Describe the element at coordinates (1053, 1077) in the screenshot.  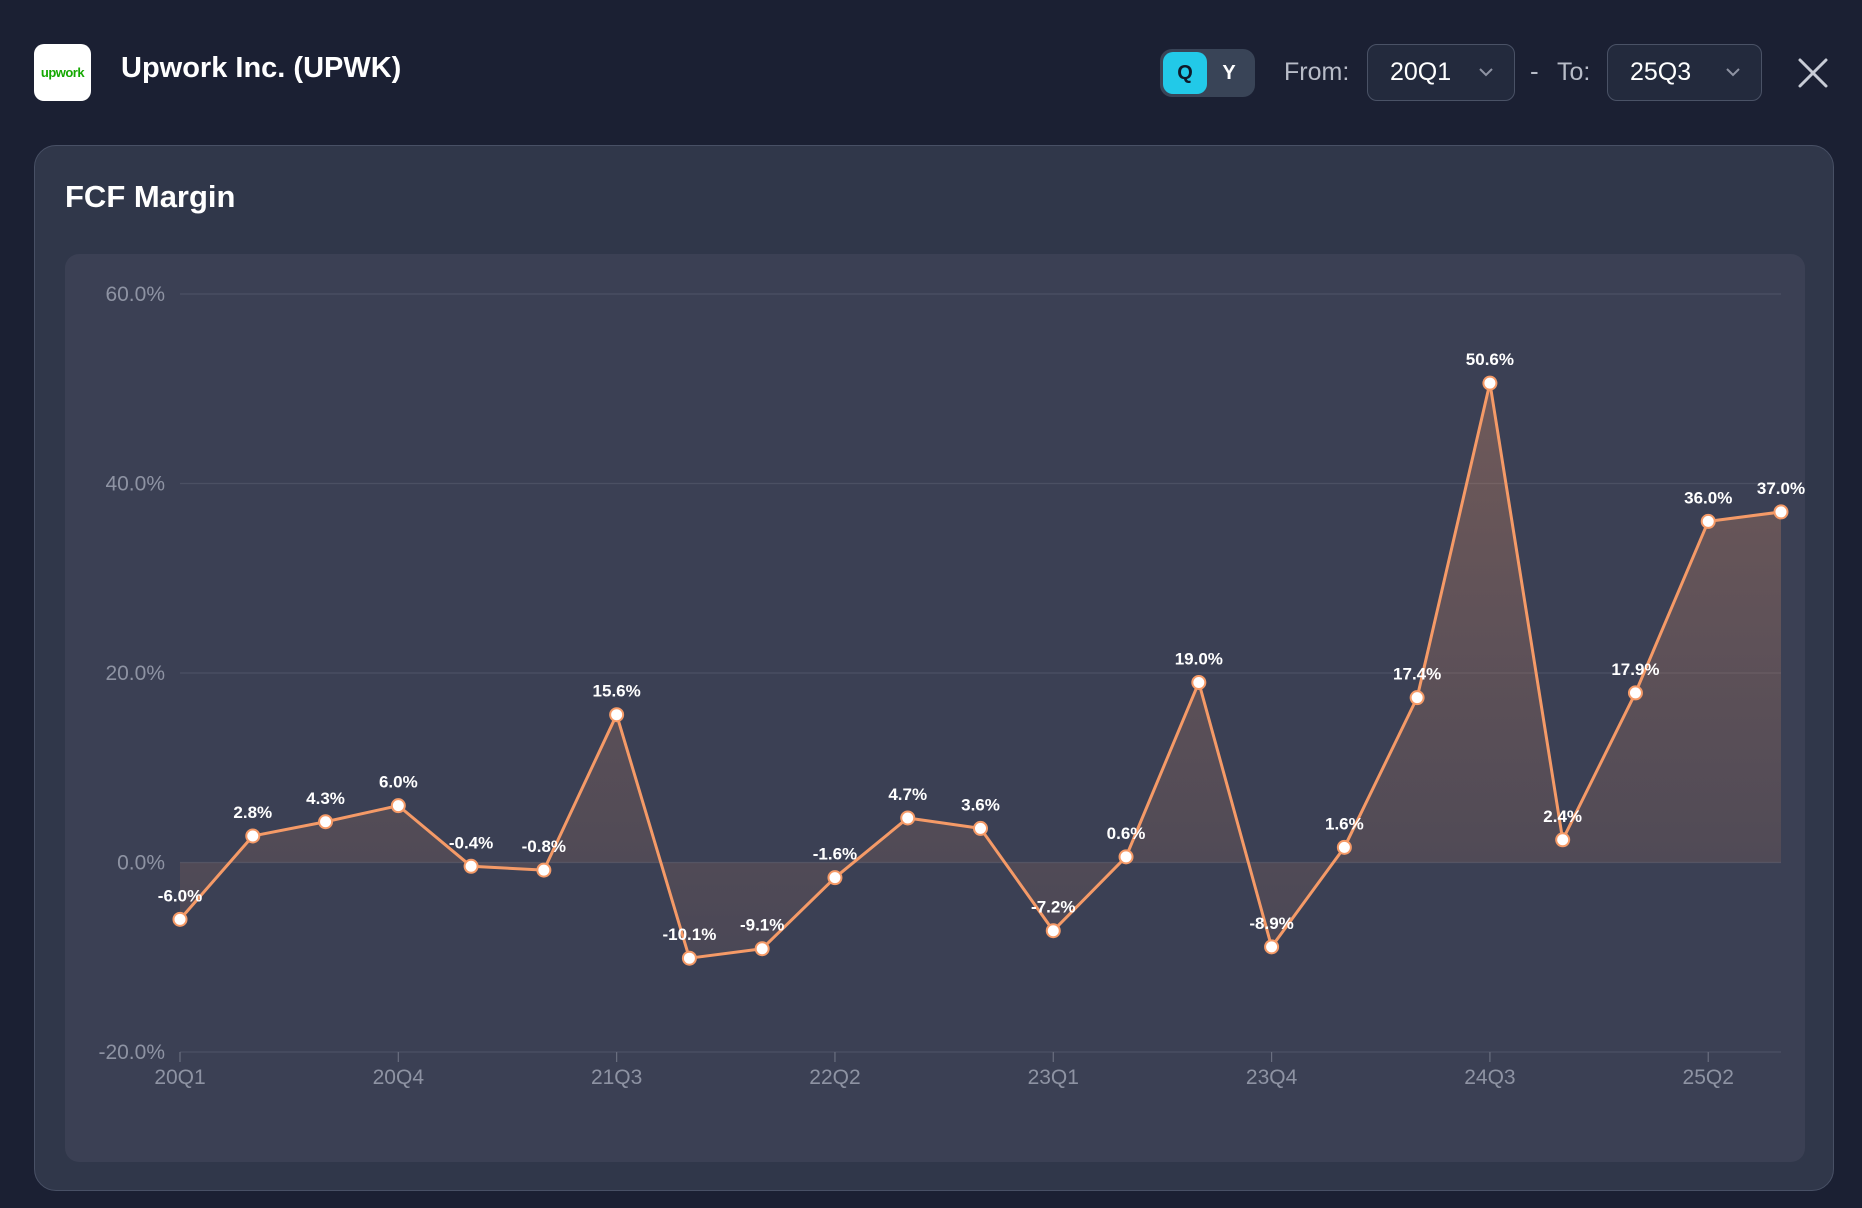
I see `x-tick-label: 23Q1` at that location.